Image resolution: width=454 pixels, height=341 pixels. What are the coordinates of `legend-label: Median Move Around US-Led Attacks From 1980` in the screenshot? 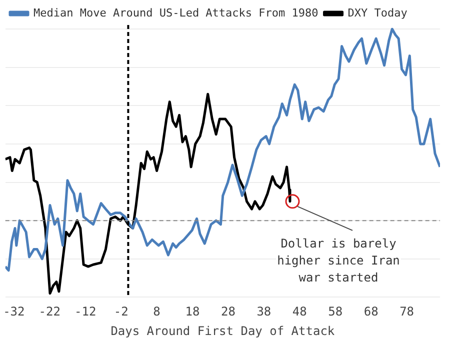 It's located at (176, 13).